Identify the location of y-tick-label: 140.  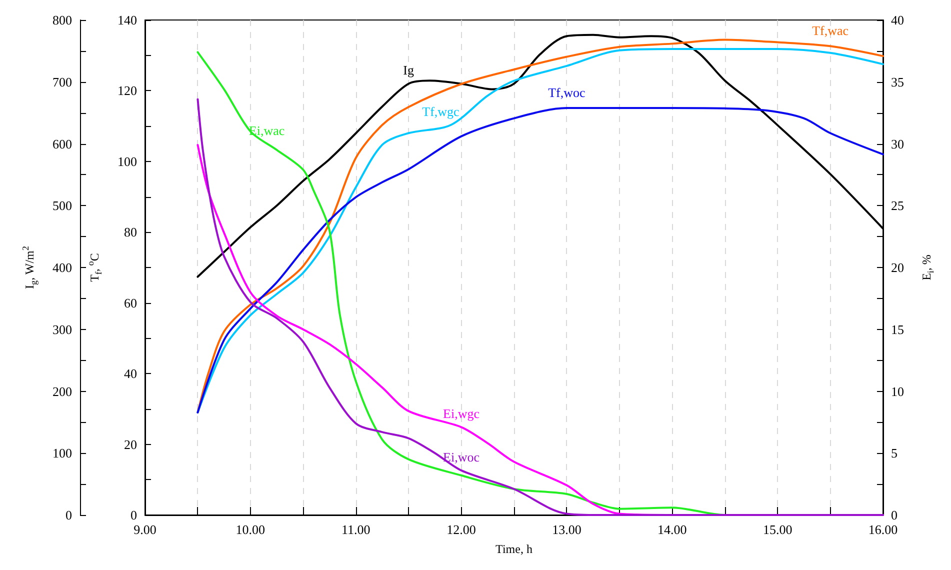
(127, 20).